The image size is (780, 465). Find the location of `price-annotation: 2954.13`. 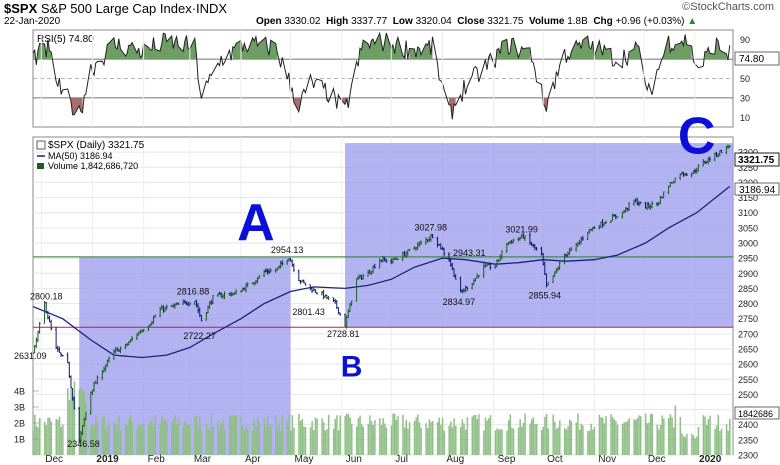

price-annotation: 2954.13 is located at coordinates (287, 250).